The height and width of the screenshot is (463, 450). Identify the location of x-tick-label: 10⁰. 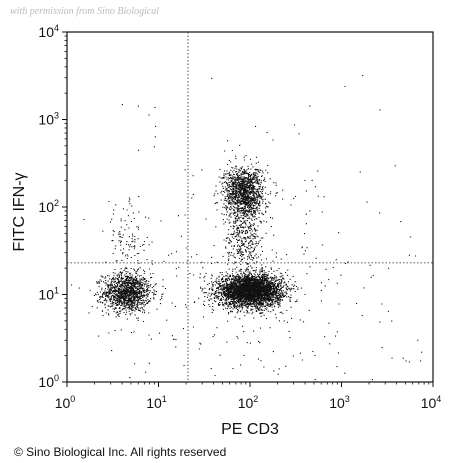
(65, 402).